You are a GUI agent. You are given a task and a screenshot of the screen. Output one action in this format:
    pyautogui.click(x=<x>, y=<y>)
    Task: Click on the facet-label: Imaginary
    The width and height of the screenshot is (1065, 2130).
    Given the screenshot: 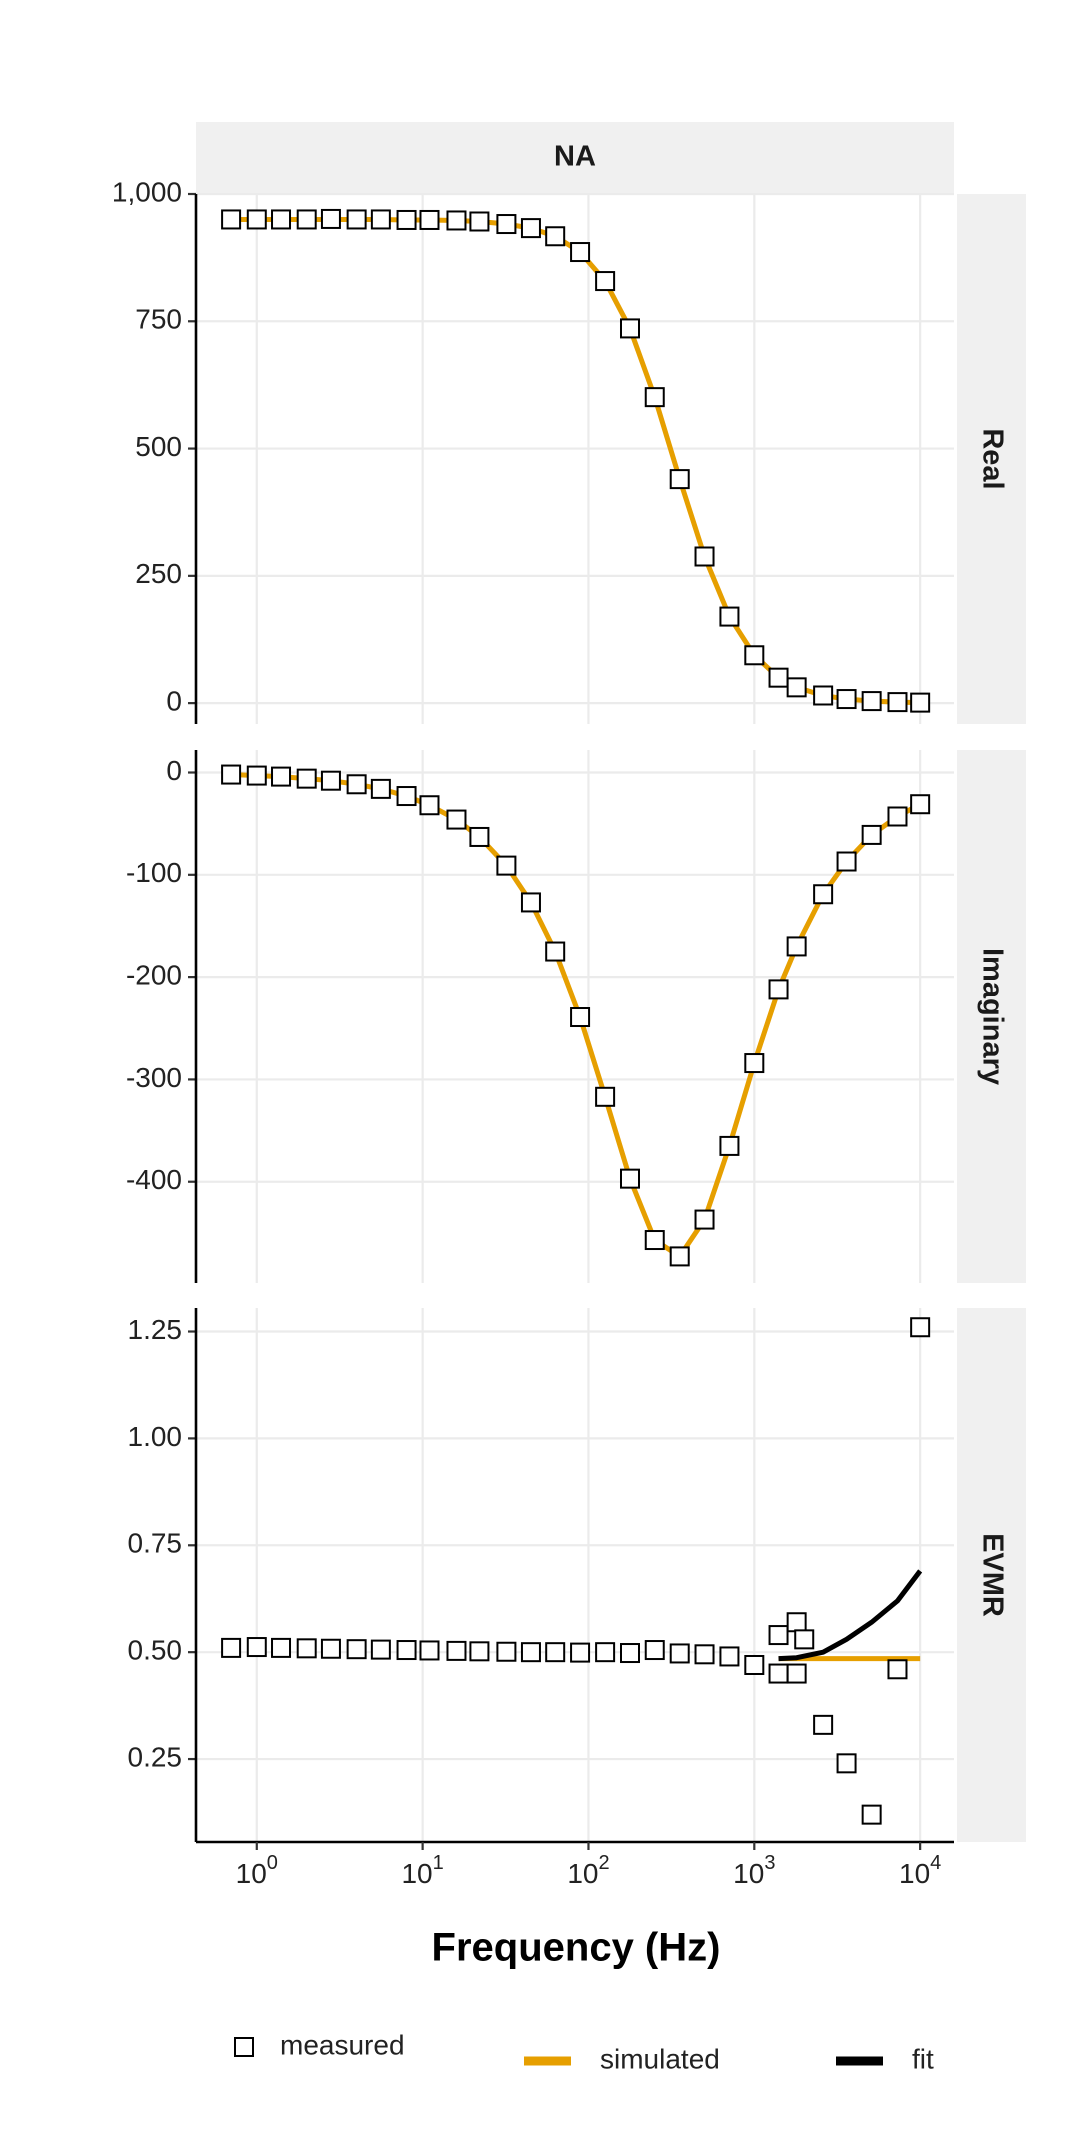 What is the action you would take?
    pyautogui.click(x=992, y=1016)
    